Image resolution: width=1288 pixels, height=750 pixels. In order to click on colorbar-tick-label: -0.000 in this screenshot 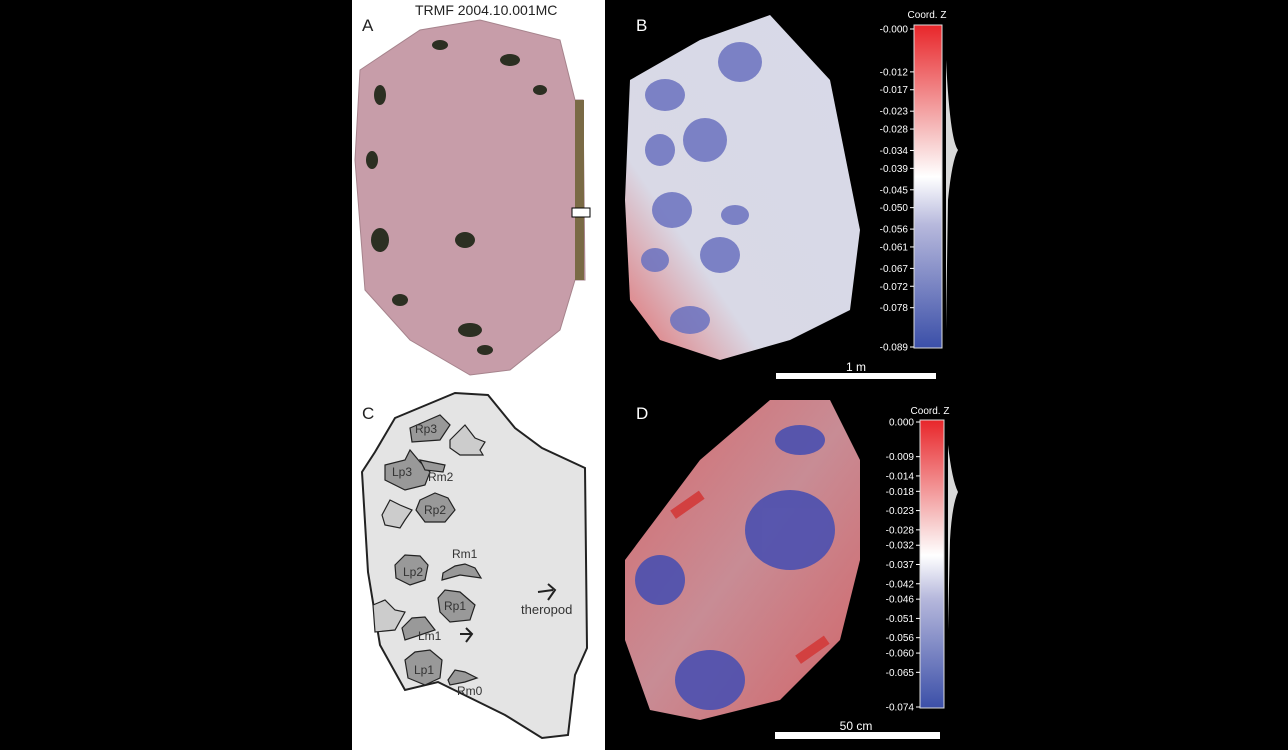, I will do `click(894, 30)`.